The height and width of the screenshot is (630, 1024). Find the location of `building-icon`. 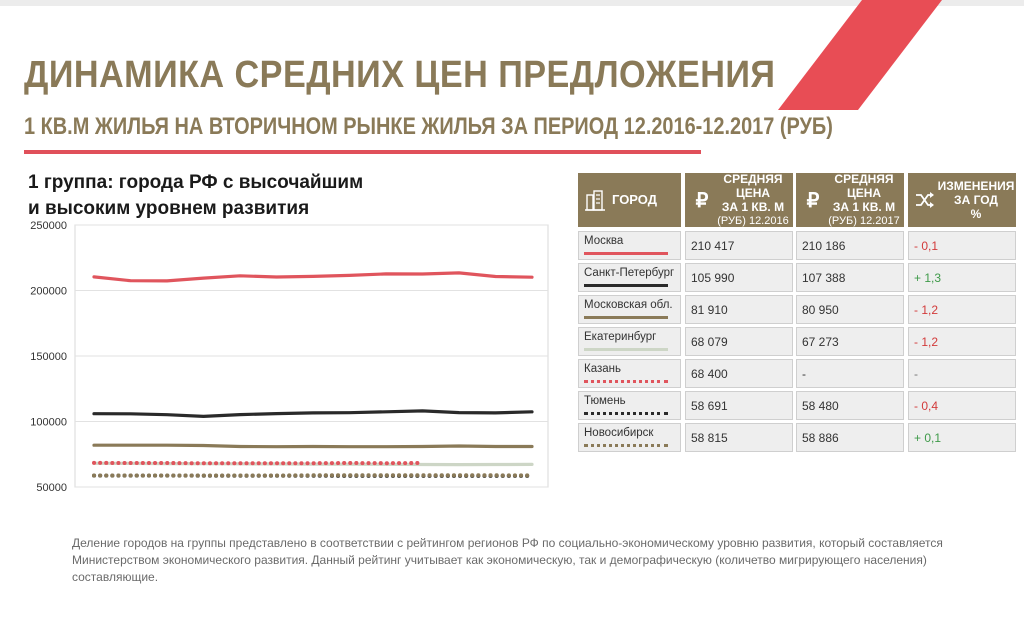

building-icon is located at coordinates (595, 200).